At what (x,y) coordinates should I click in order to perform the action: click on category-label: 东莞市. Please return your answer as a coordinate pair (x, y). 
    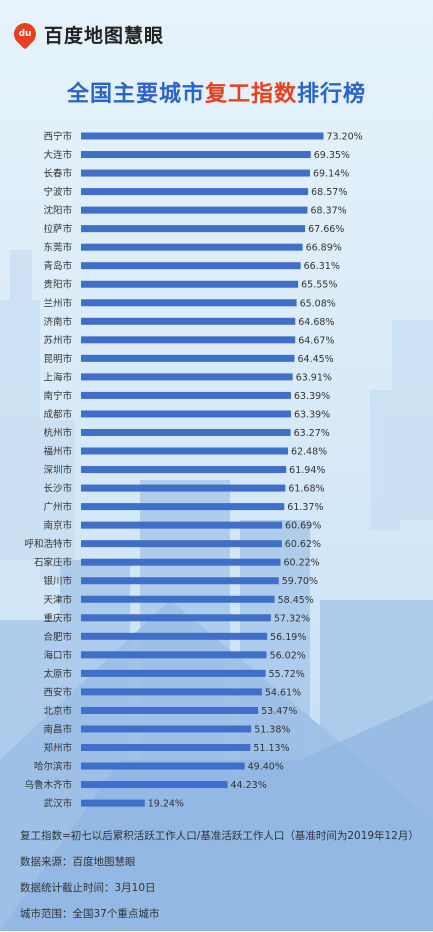
    Looking at the image, I should click on (57, 248).